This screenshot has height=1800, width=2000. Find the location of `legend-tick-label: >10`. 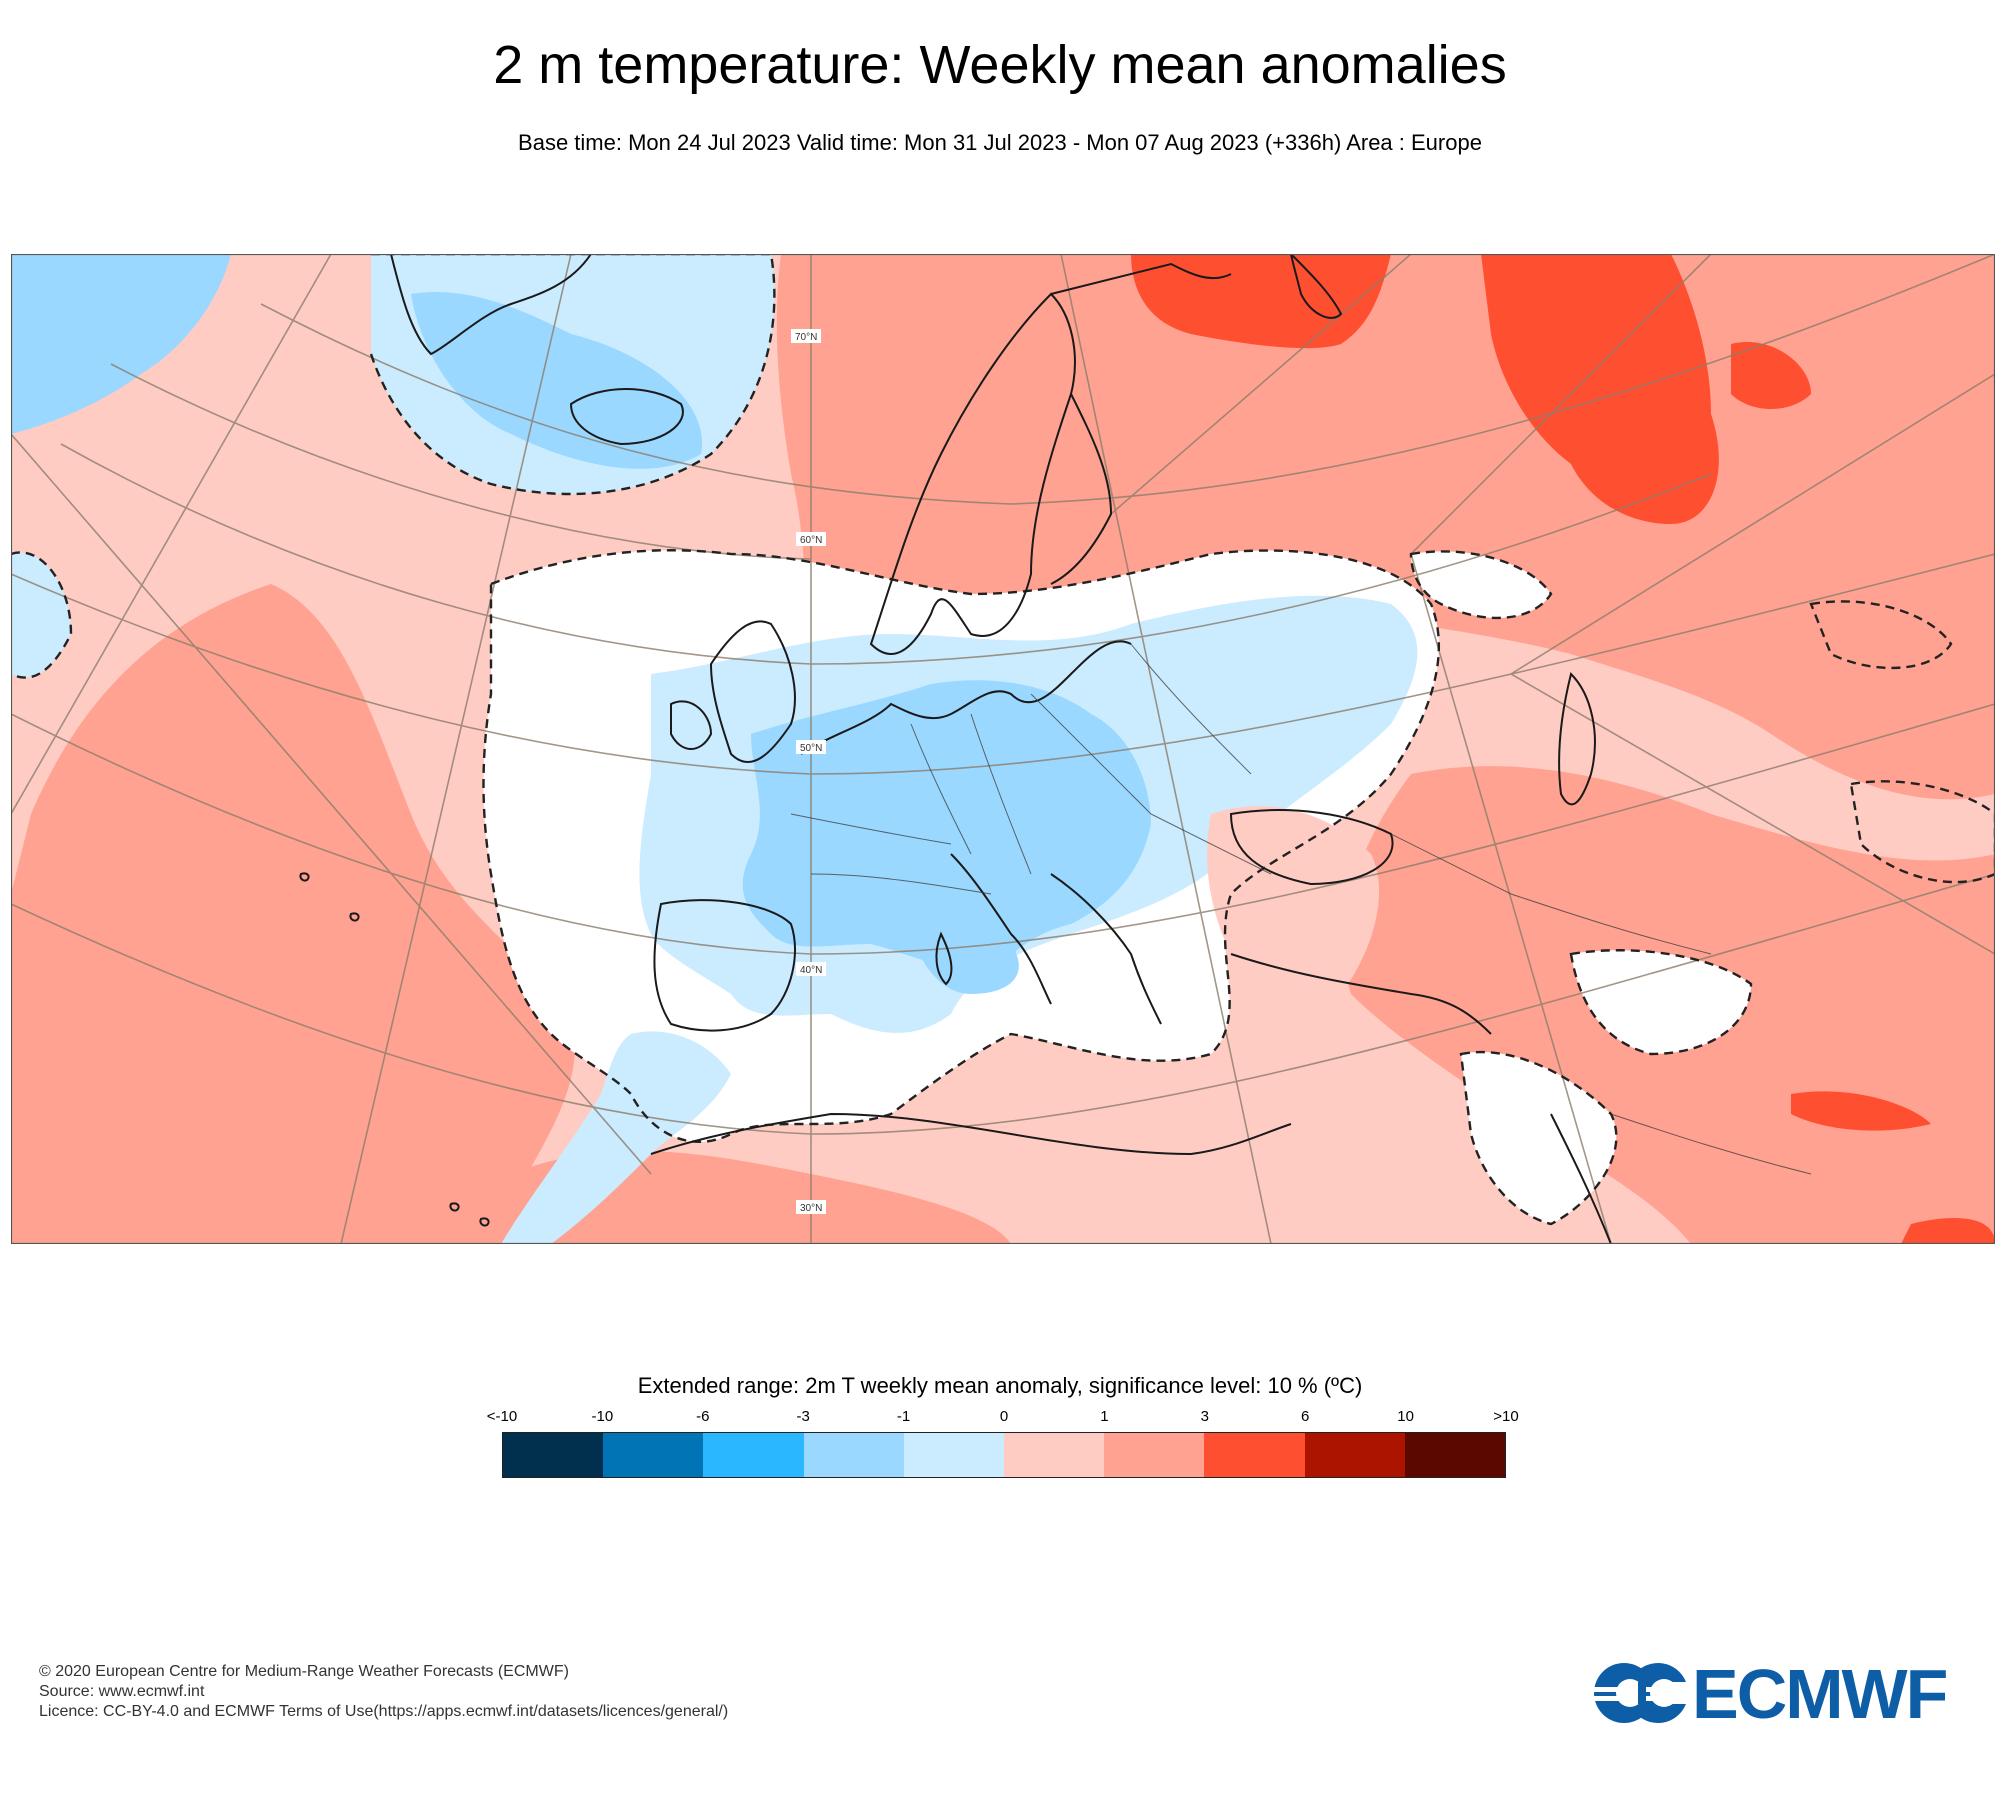

legend-tick-label: >10 is located at coordinates (1506, 1416).